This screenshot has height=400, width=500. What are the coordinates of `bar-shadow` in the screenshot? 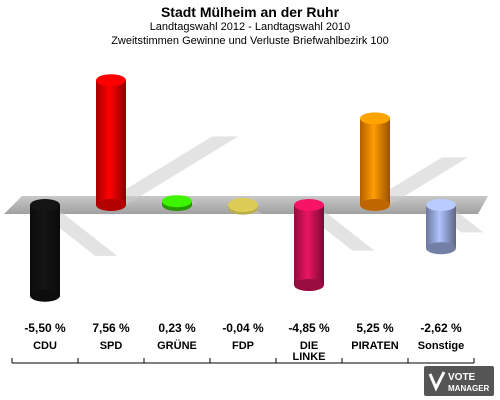 It's located at (169, 170).